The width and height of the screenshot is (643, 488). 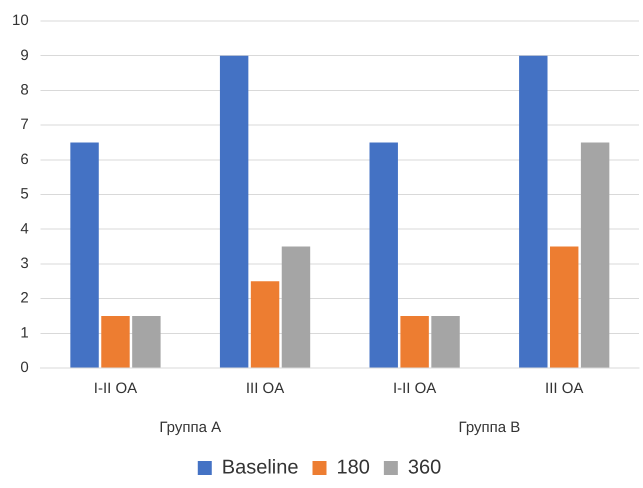 What do you see at coordinates (24, 194) in the screenshot?
I see `y-tick-label: 5` at bounding box center [24, 194].